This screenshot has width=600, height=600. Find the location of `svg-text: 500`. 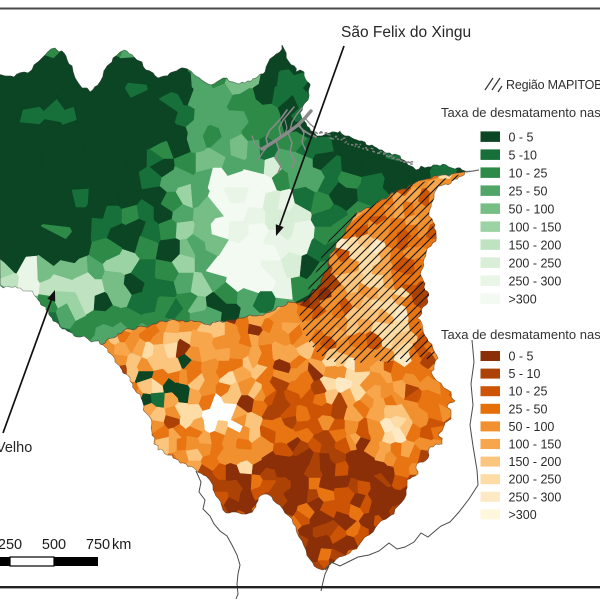

svg-text: 500 is located at coordinates (54, 545).